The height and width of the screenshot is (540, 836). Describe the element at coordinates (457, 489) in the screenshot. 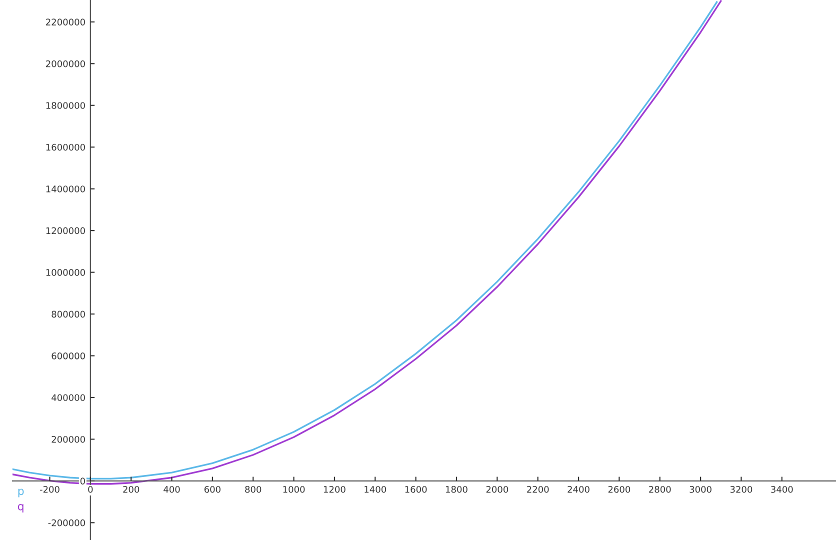

I see `x-tick-label: 1800` at that location.